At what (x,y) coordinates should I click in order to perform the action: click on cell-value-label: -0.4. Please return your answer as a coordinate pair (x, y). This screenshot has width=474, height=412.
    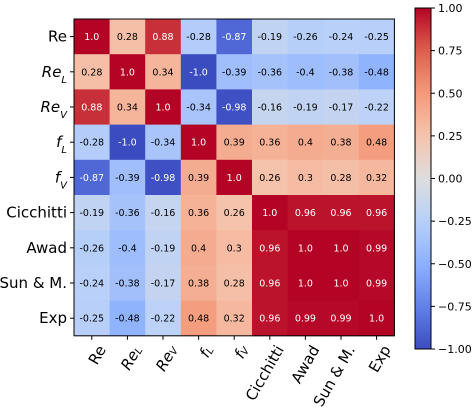
    Looking at the image, I should click on (127, 248).